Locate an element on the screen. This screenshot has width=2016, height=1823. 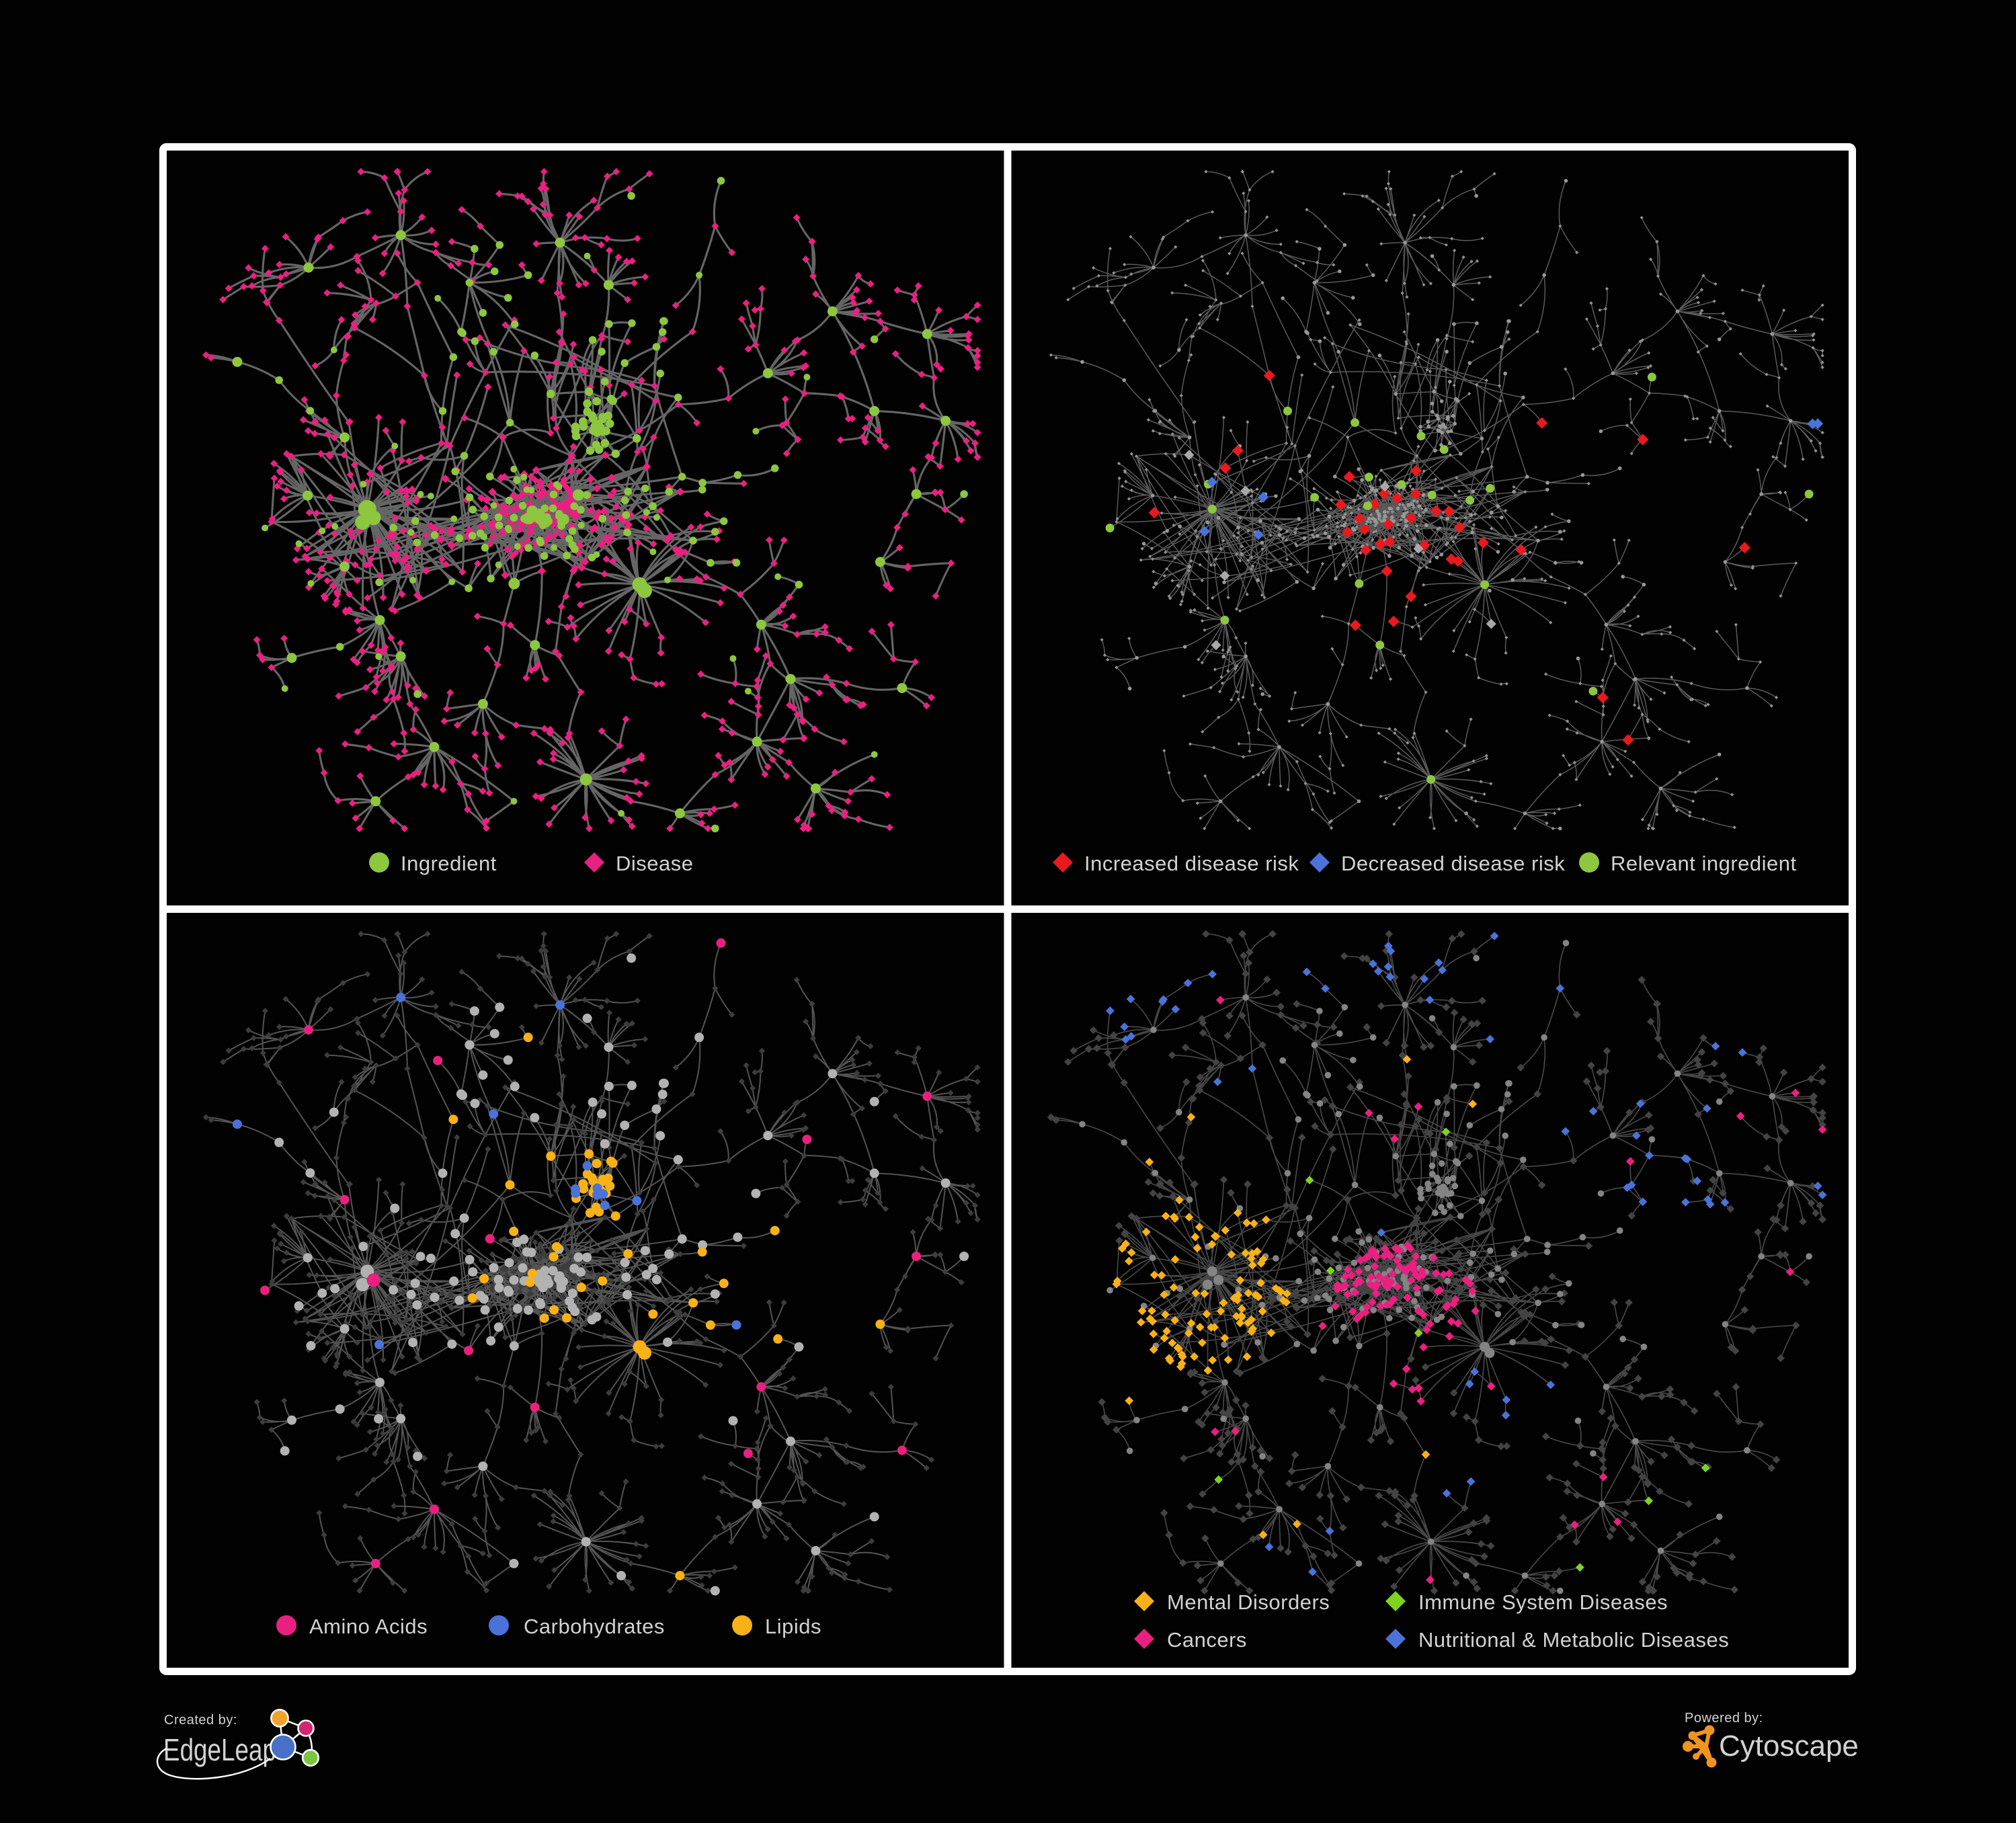
svg-text: Decreased disease risk is located at coordinates (1453, 863).